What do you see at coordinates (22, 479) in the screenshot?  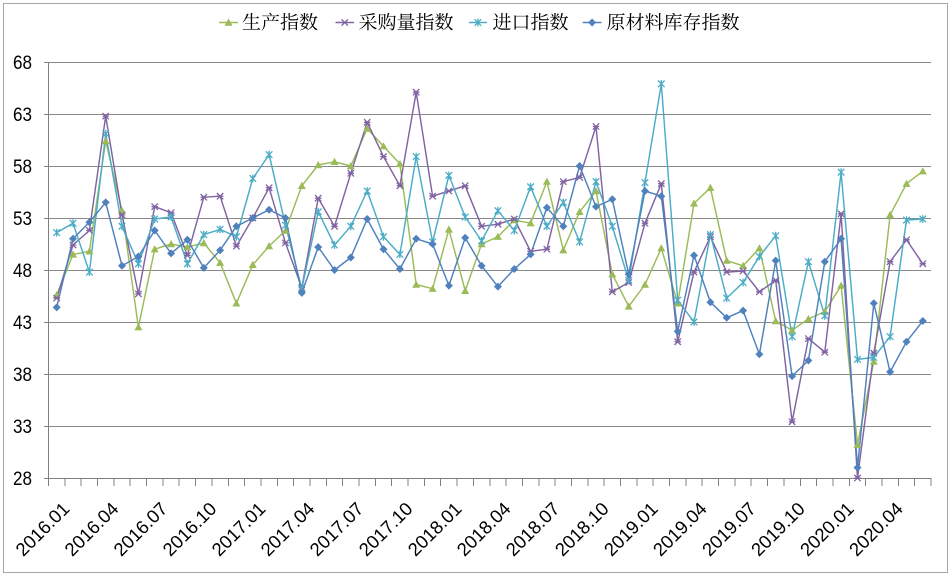 I see `svg-text: 28` at bounding box center [22, 479].